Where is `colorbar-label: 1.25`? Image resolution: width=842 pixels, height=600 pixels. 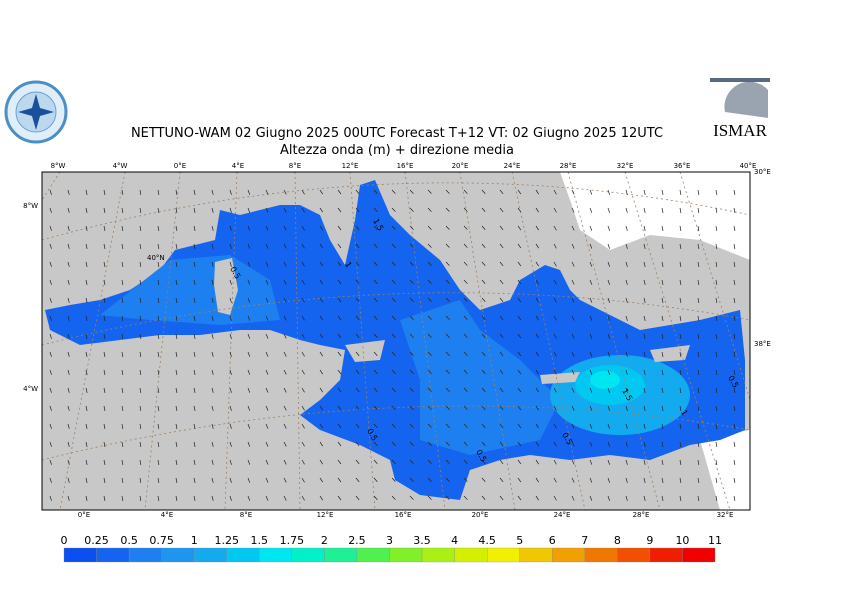 colorbar-label: 1.25 is located at coordinates (227, 540).